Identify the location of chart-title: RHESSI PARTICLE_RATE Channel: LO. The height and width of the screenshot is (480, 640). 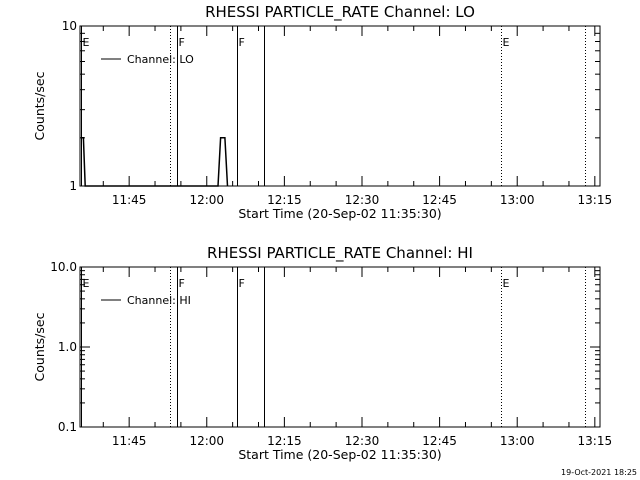
(340, 12).